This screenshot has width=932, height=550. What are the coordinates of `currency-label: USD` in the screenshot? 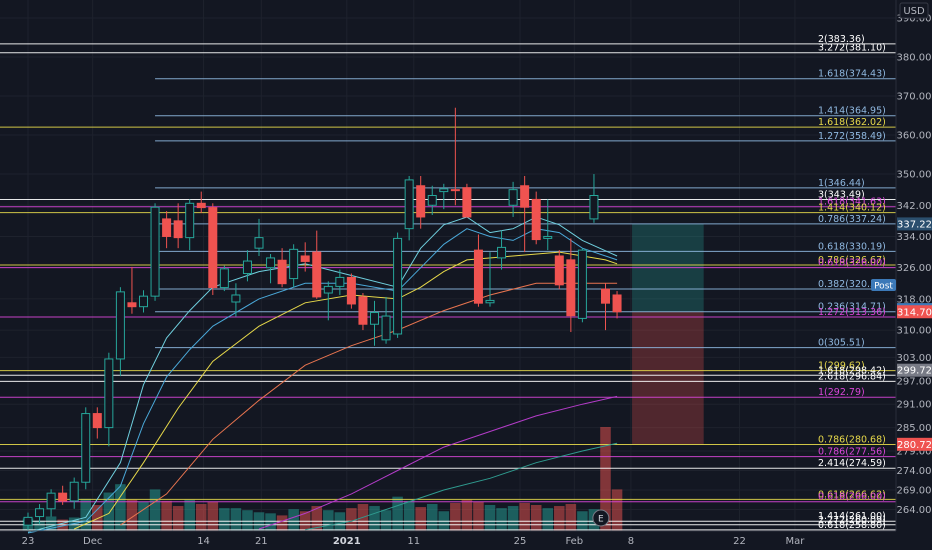 It's located at (914, 10).